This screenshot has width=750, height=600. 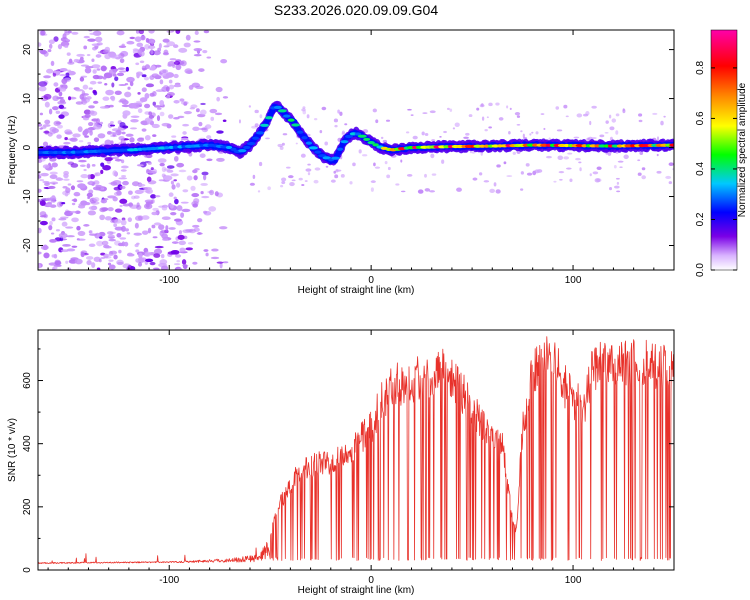 I want to click on colorbar-tick-label: 0.2, so click(x=700, y=219).